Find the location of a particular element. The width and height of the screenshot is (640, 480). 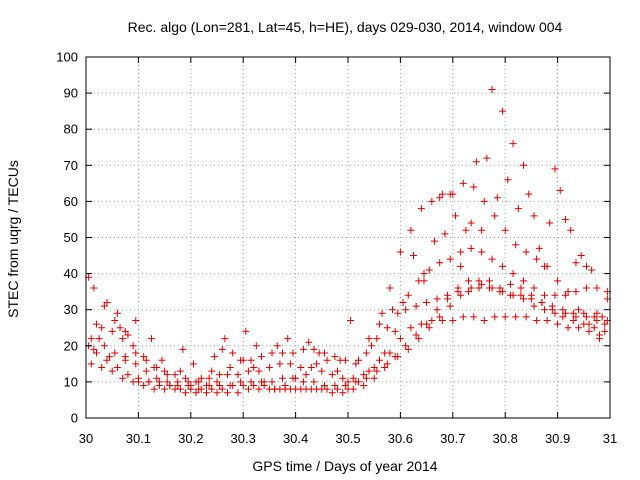

x-axis-title: GPS time / Days of year 2014 is located at coordinates (344, 466).